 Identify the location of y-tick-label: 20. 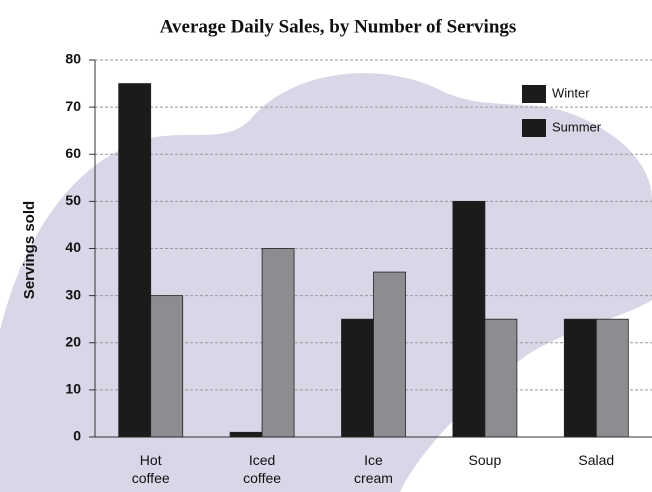
(73, 341).